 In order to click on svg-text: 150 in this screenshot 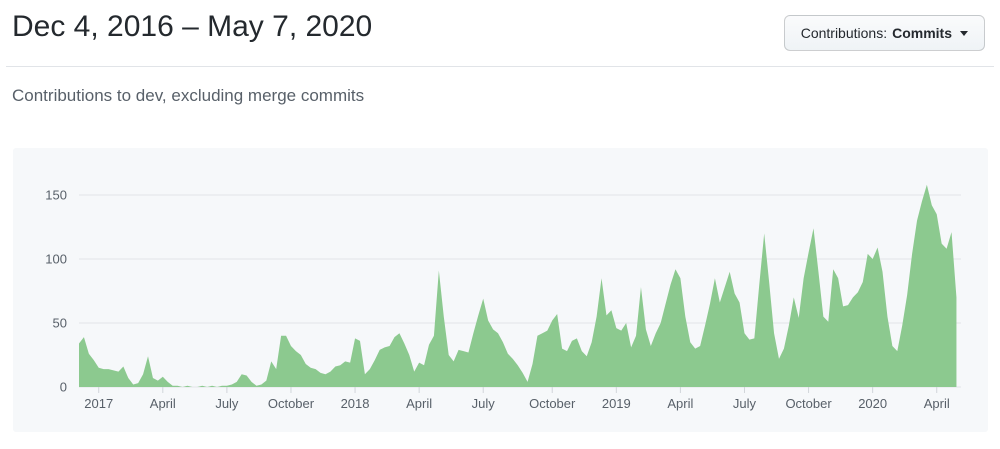, I will do `click(56, 195)`.